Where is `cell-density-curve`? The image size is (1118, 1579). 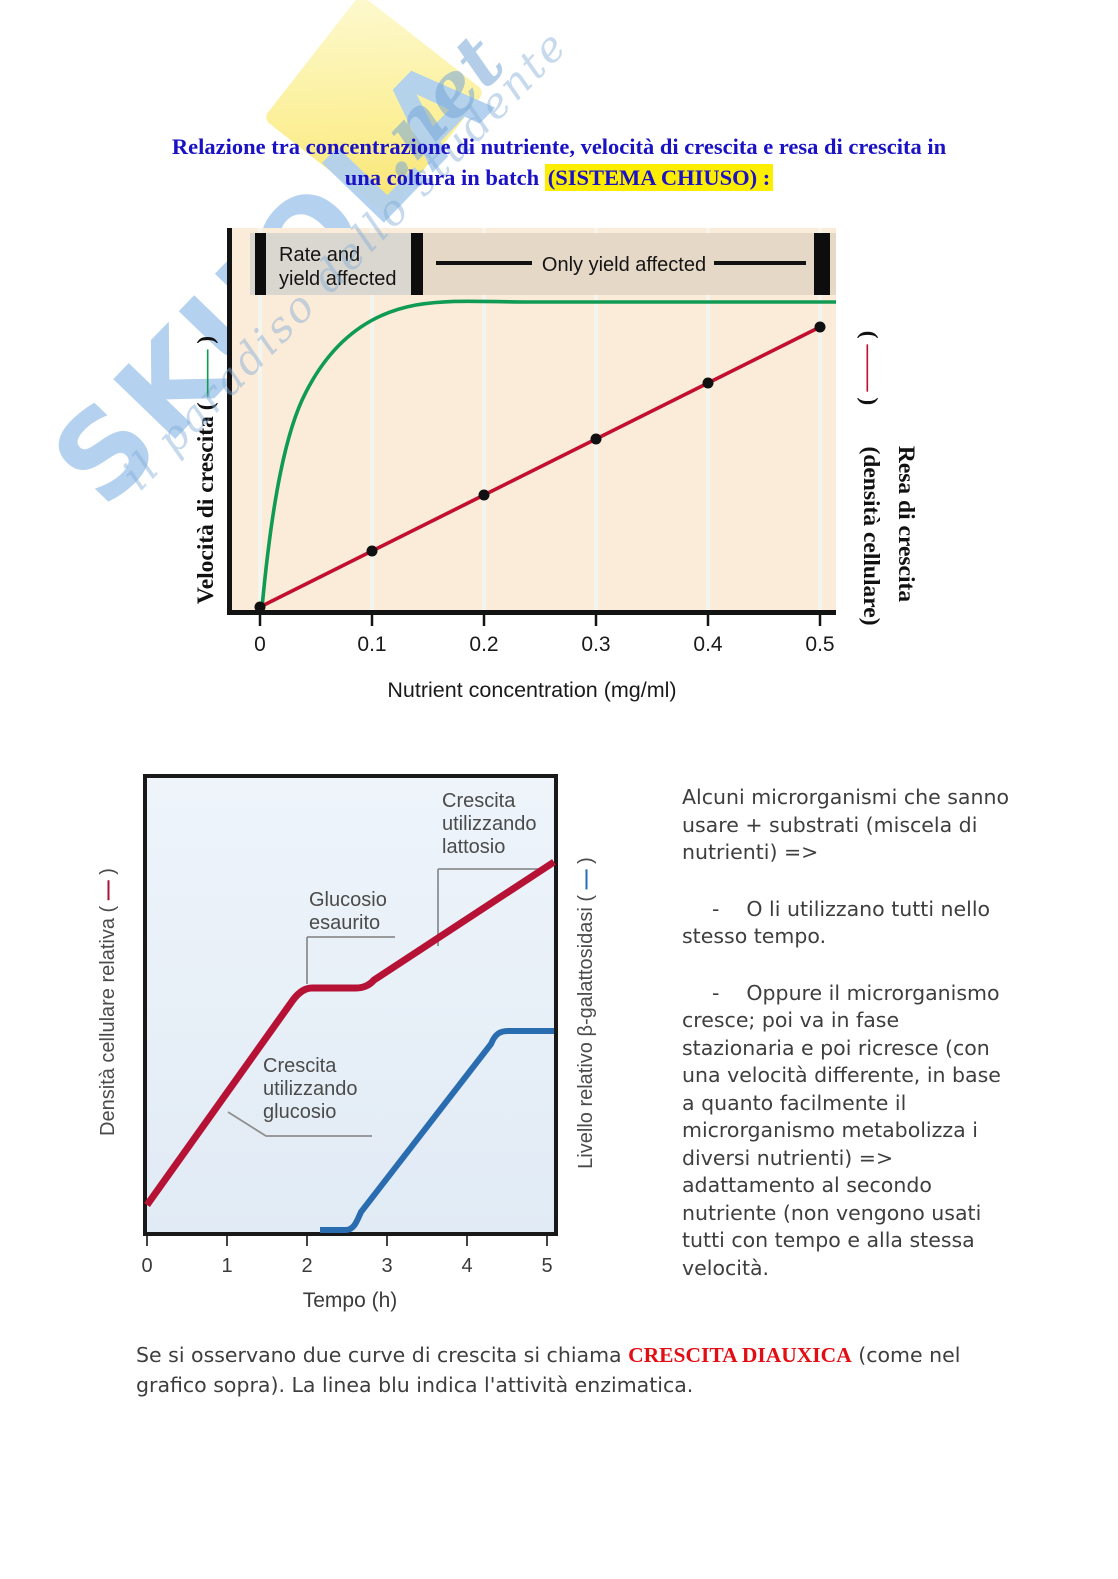
cell-density-curve is located at coordinates (350, 1033).